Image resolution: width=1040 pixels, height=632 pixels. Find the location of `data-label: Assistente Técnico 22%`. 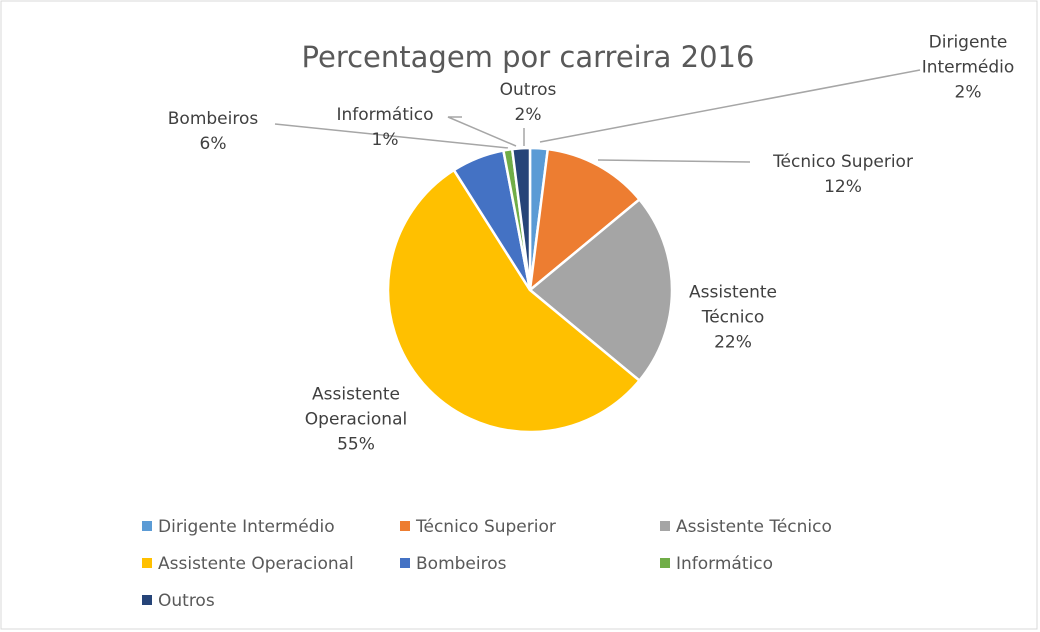

data-label: Assistente Técnico 22% is located at coordinates (733, 318).